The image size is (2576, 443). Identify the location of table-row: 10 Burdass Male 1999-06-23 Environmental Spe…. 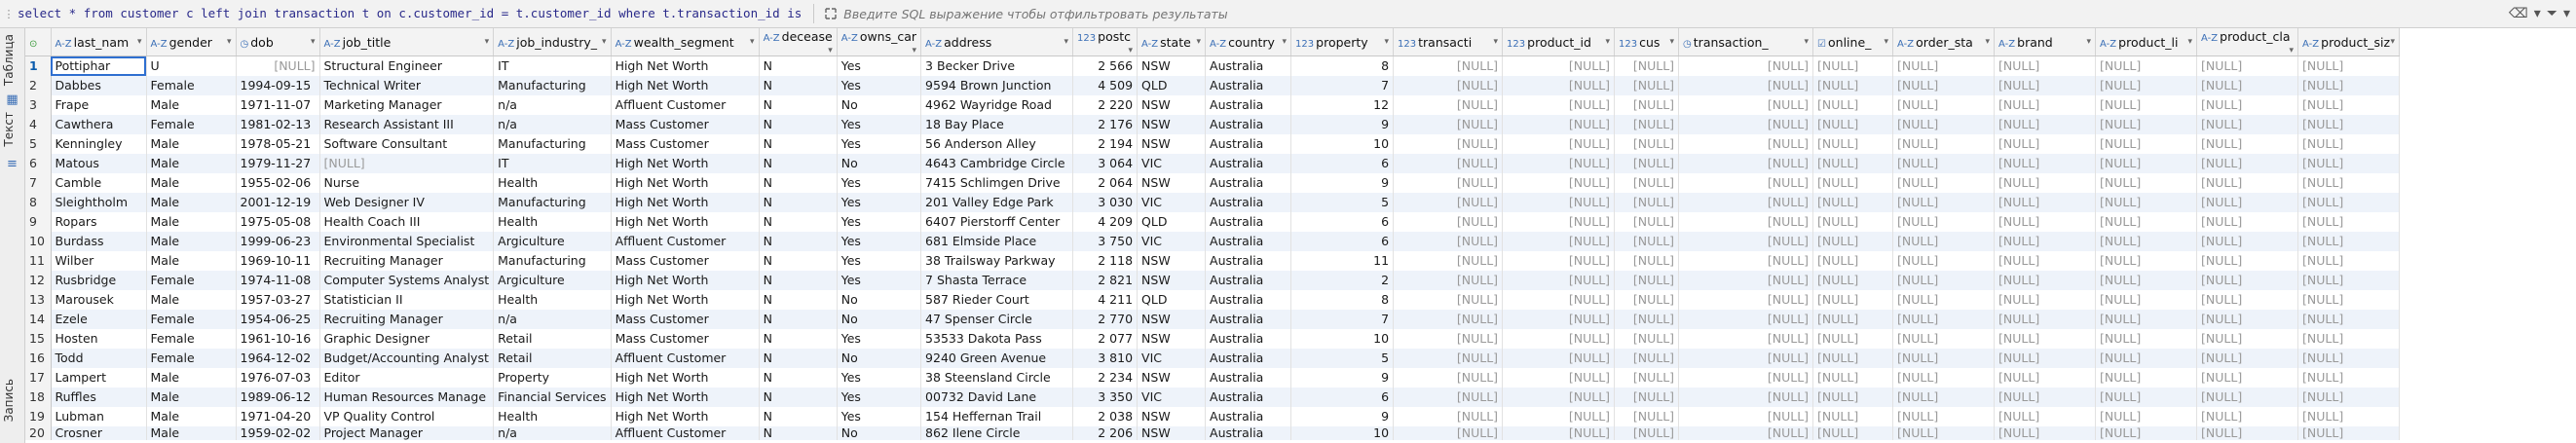
(1213, 241).